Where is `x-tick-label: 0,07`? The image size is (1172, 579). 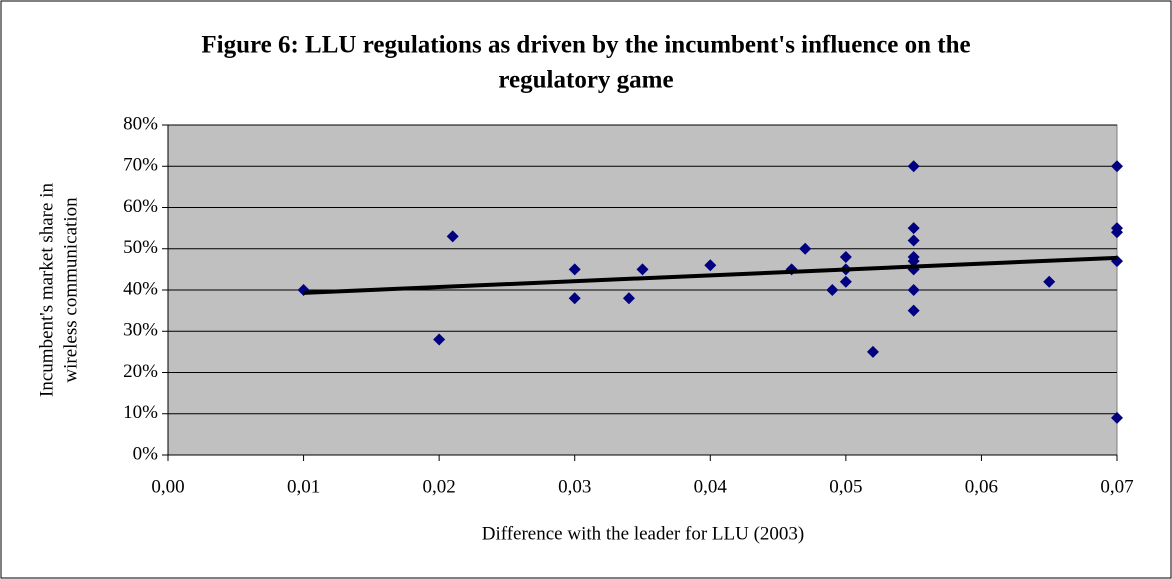 x-tick-label: 0,07 is located at coordinates (1116, 486).